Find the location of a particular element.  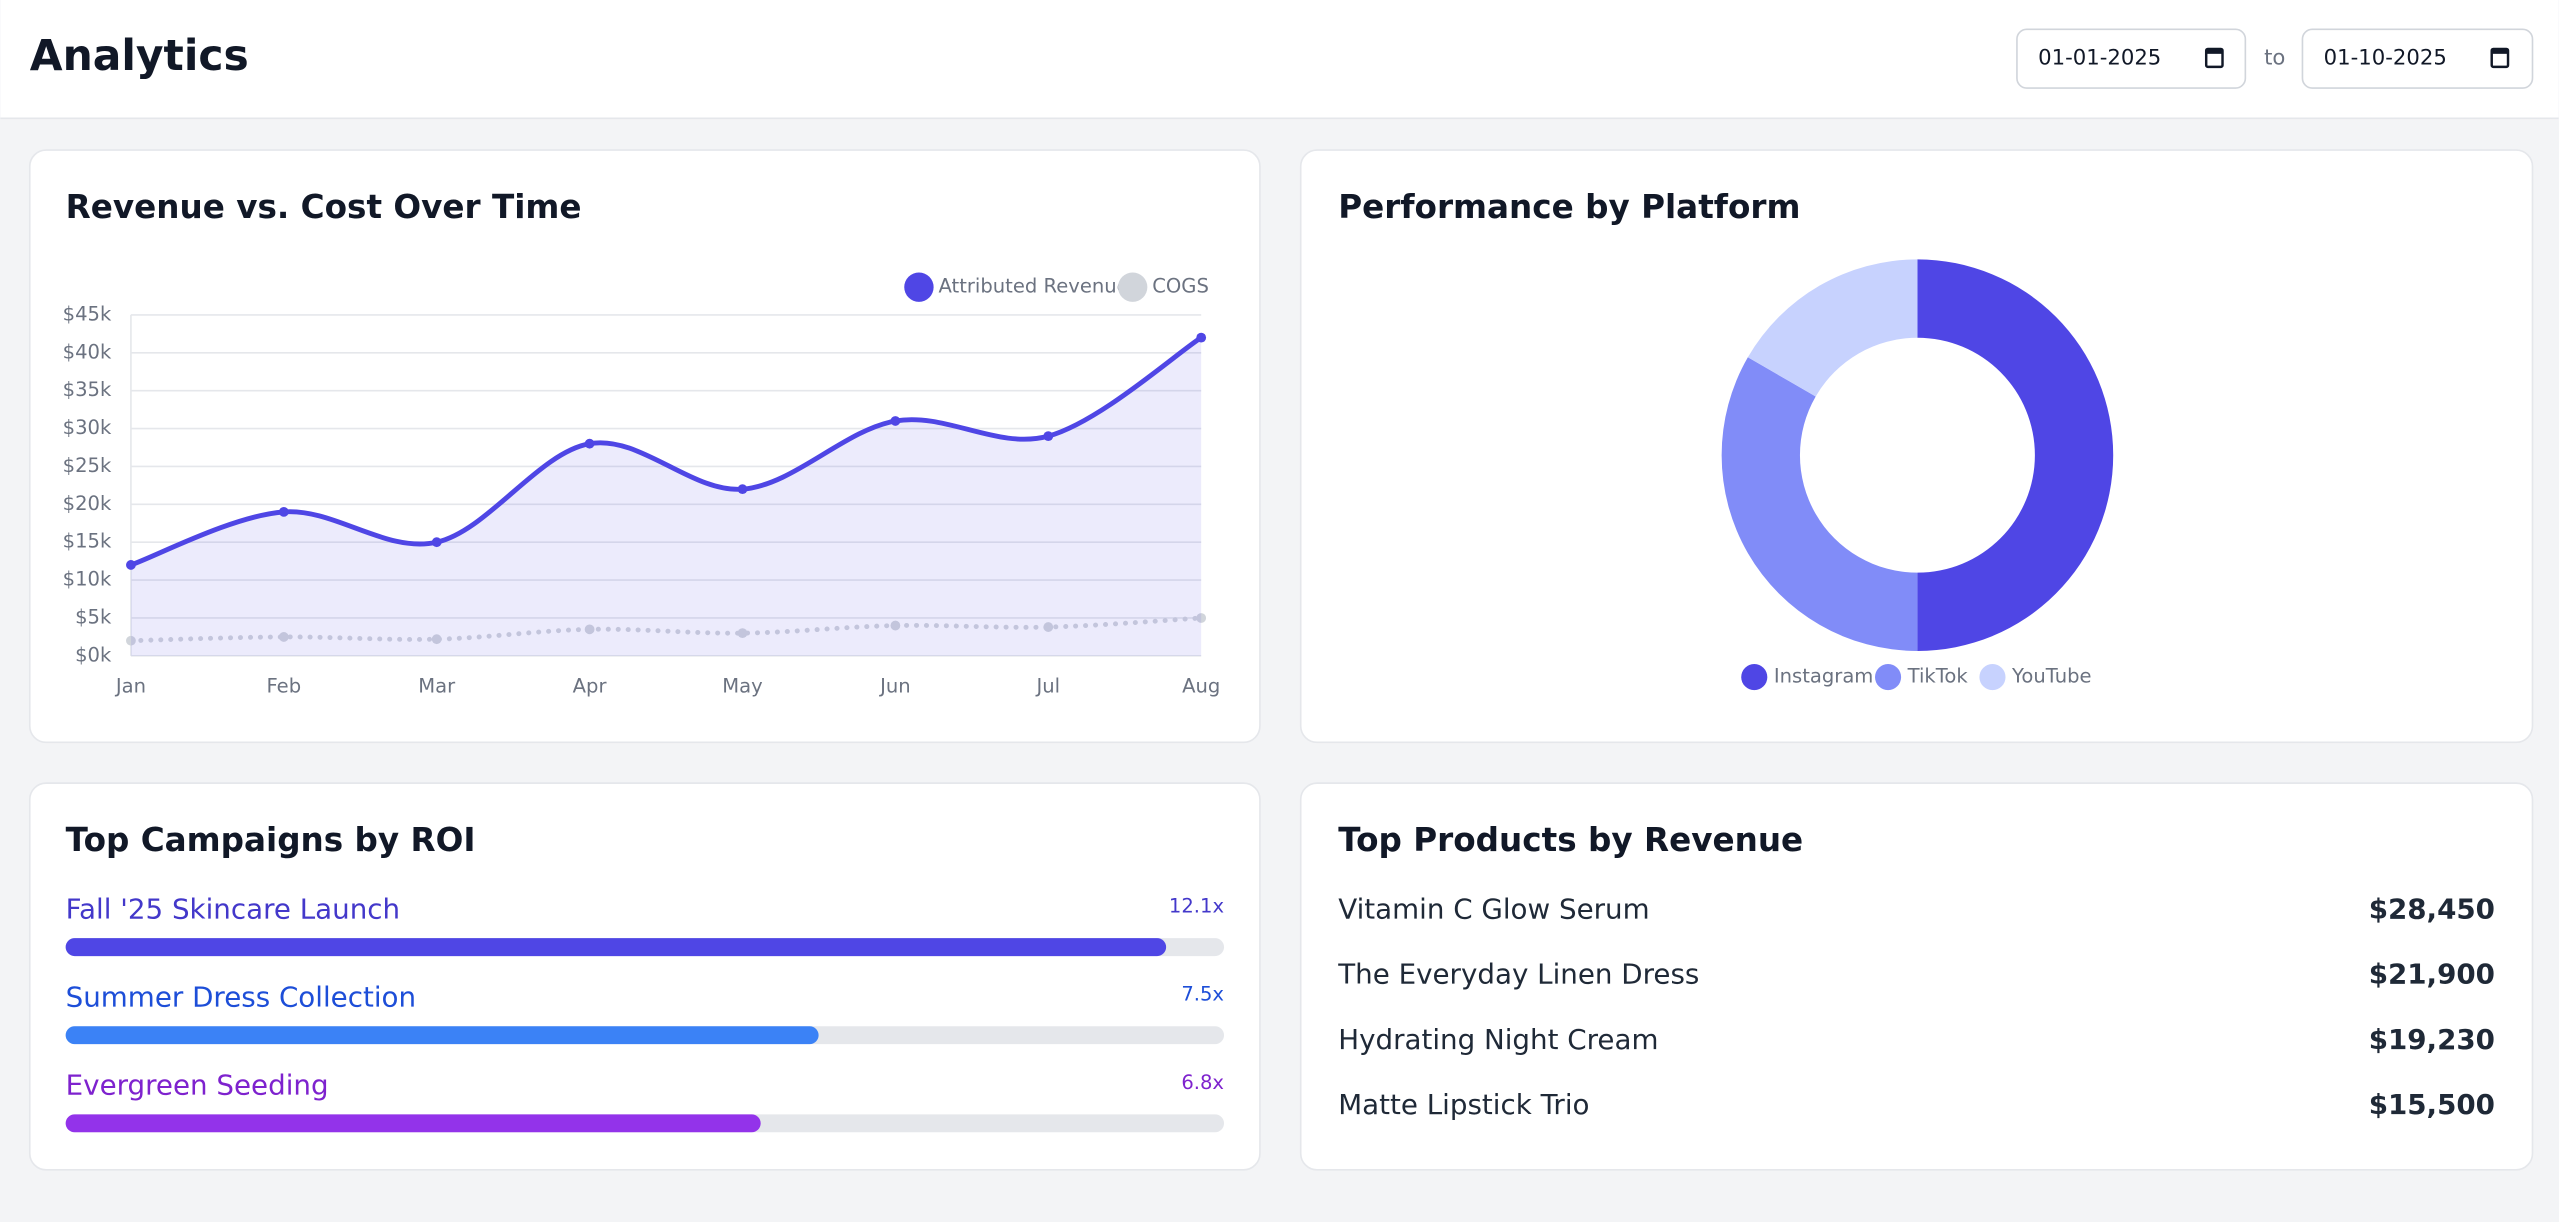

product-revenue: $15,500 is located at coordinates (2432, 1104).